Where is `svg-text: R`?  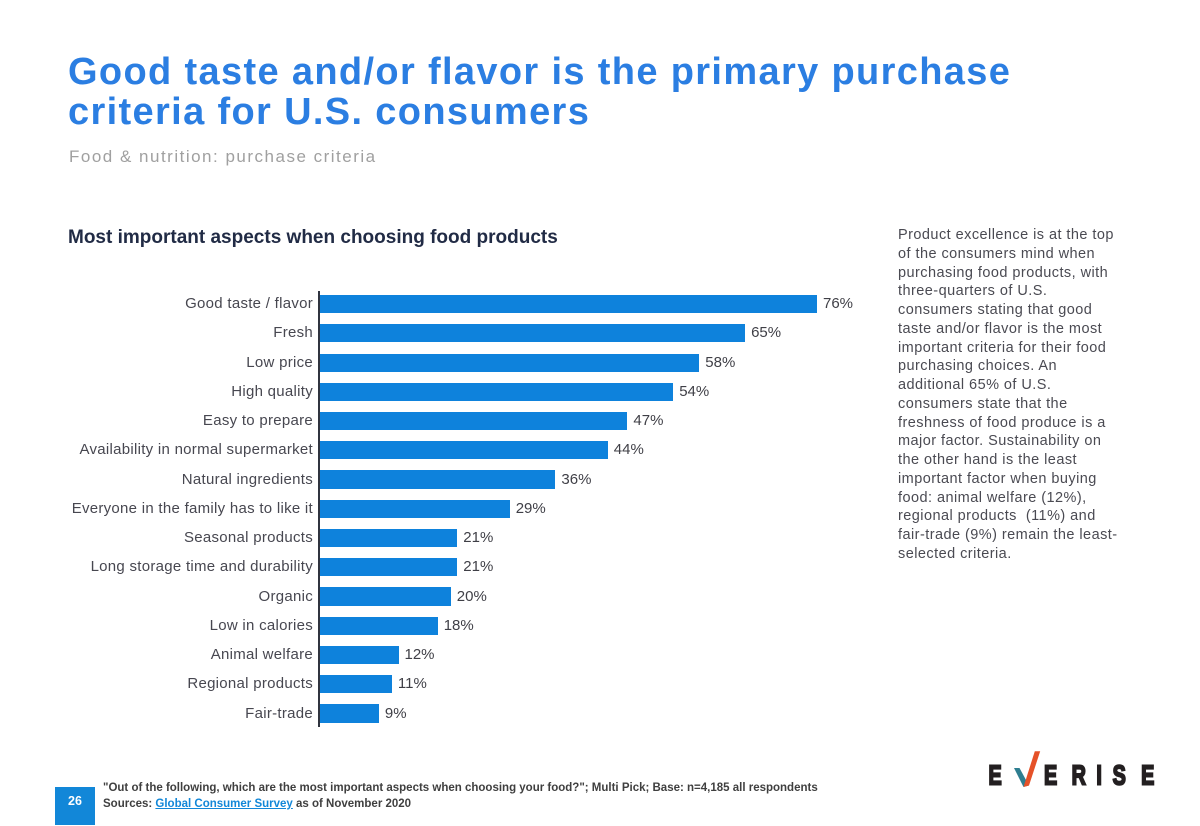
svg-text: R is located at coordinates (1079, 775).